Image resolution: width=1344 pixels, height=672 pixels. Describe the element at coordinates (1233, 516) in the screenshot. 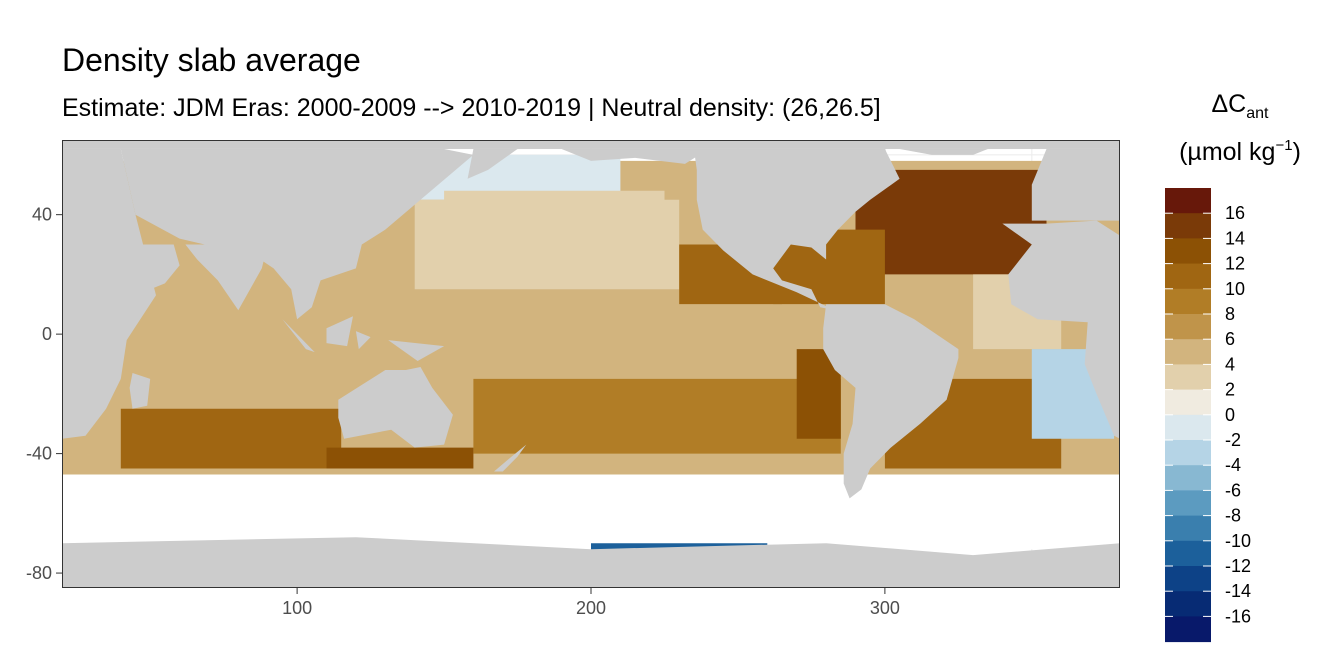

I see `legend-label: -8` at that location.